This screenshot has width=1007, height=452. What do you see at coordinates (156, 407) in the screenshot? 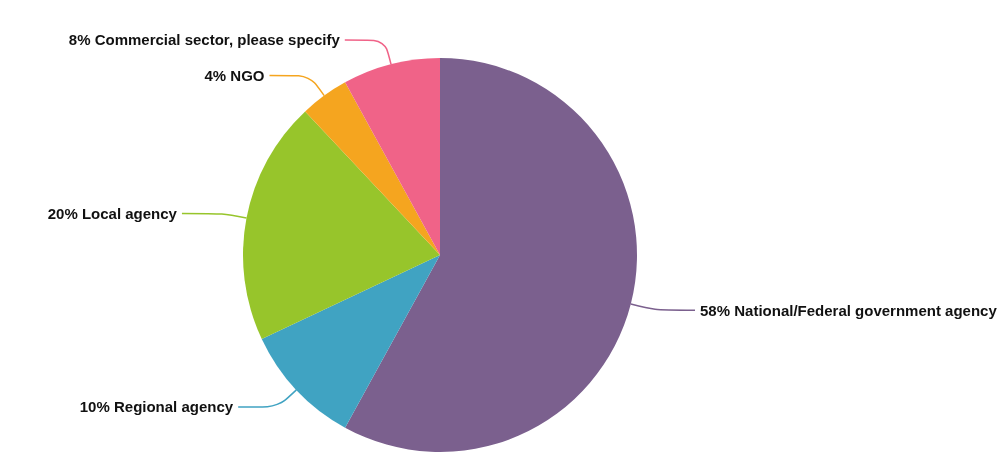
I see `slice-label: 10% Regional agency` at bounding box center [156, 407].